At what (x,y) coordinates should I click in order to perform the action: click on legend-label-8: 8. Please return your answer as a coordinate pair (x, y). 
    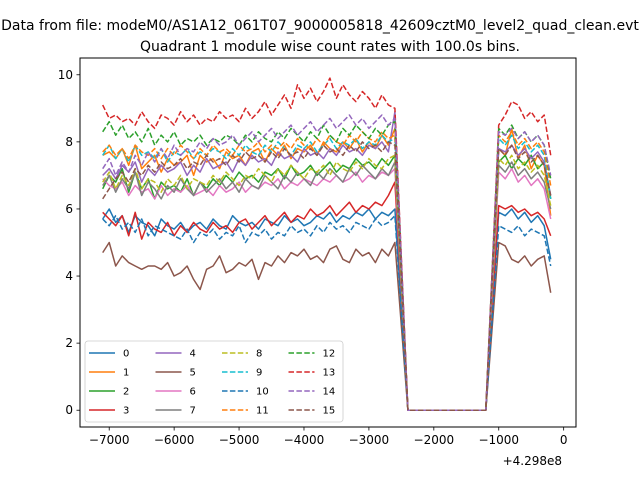
    Looking at the image, I should click on (259, 354).